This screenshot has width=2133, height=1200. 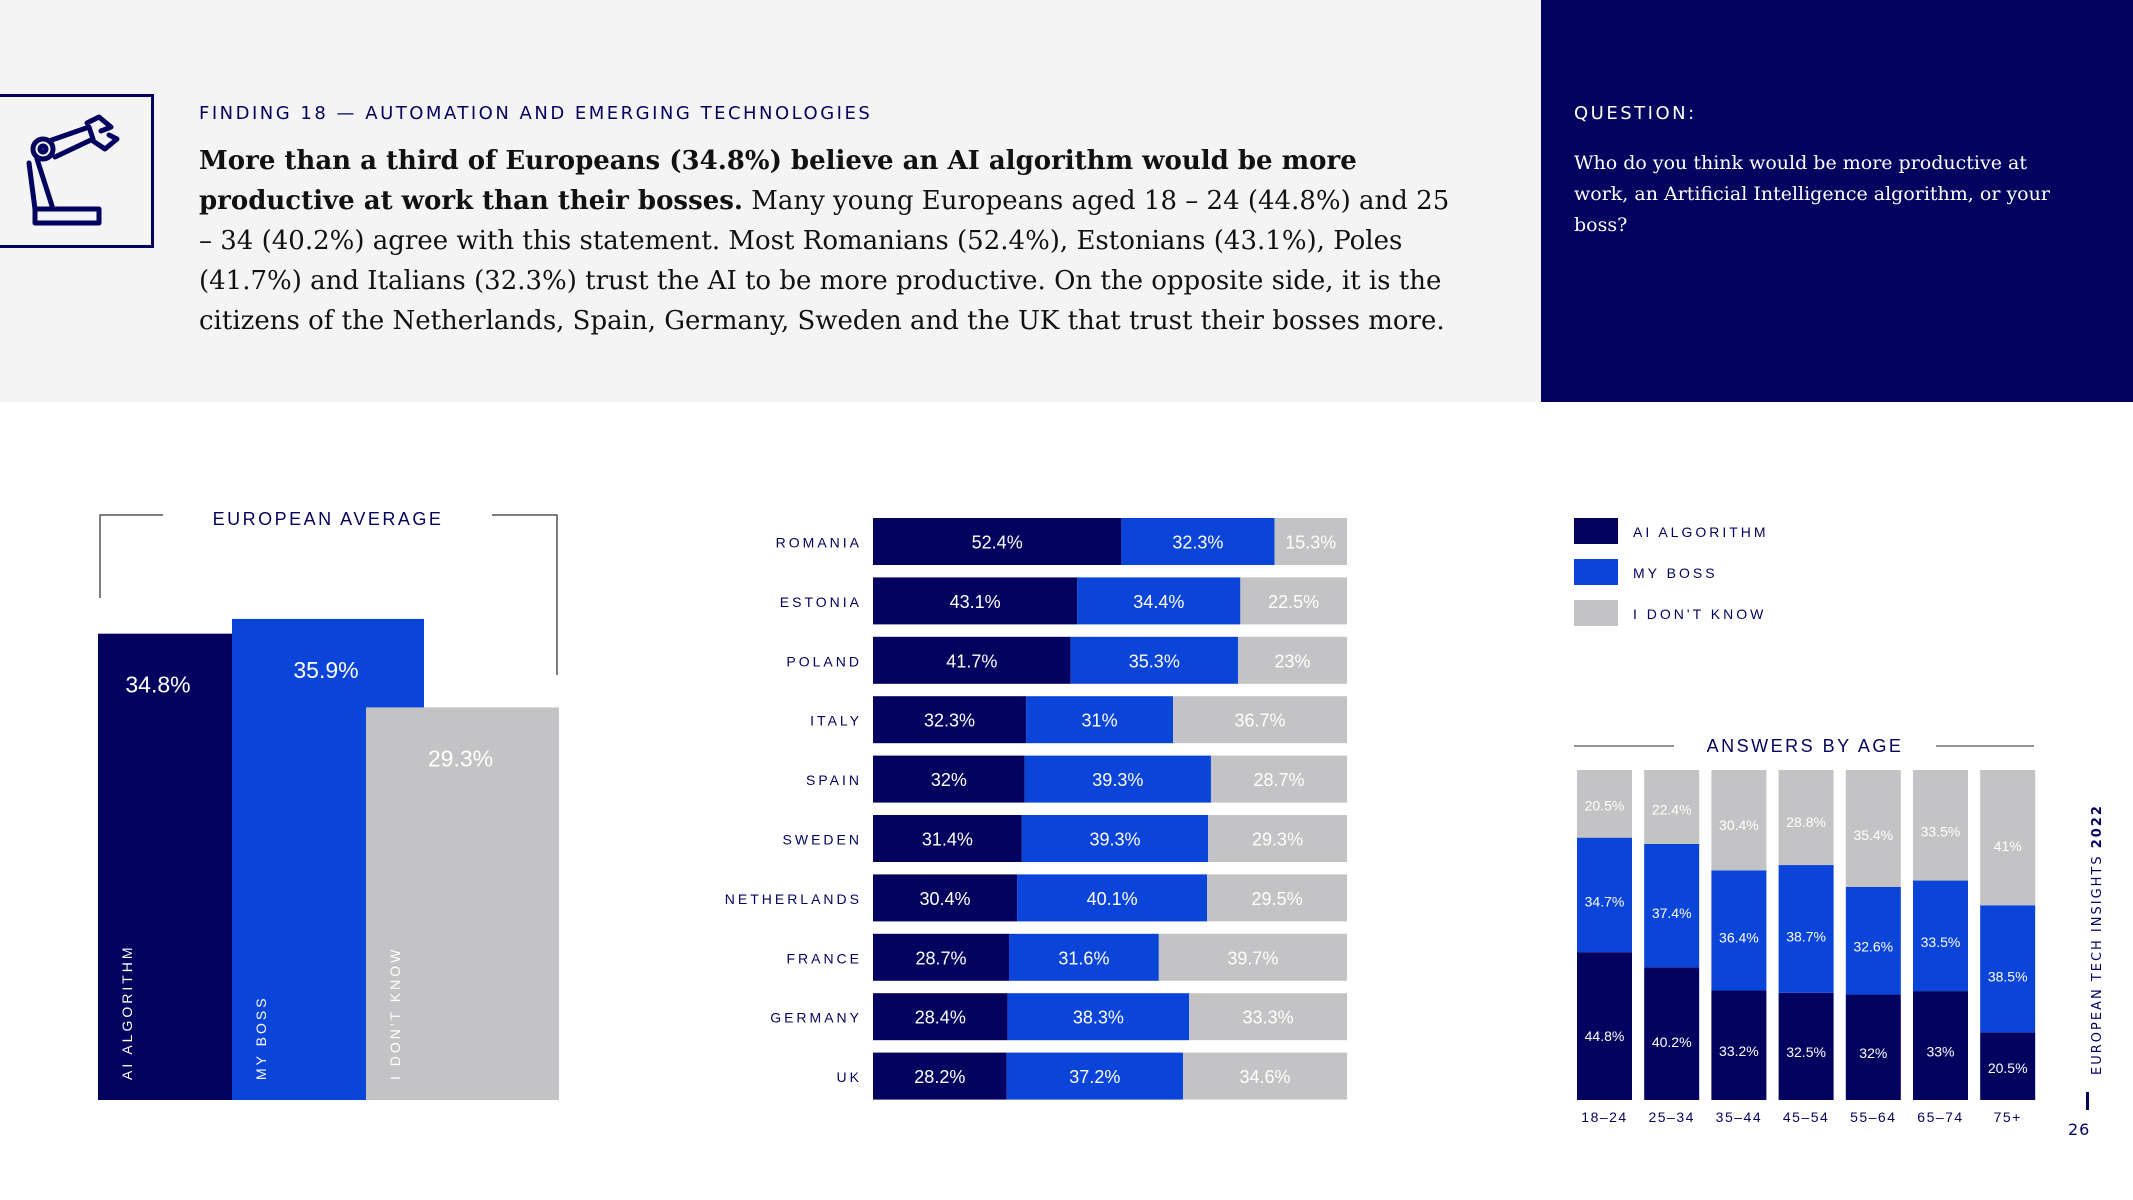 What do you see at coordinates (2097, 826) in the screenshot?
I see `report-title-year: 2022` at bounding box center [2097, 826].